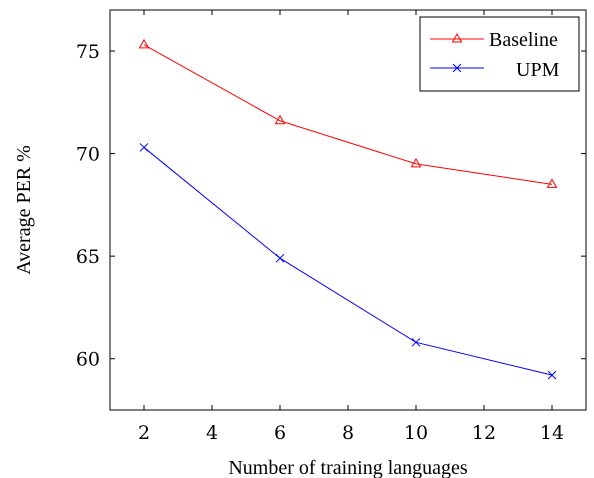  What do you see at coordinates (88, 52) in the screenshot?
I see `y-tick-label: 75` at bounding box center [88, 52].